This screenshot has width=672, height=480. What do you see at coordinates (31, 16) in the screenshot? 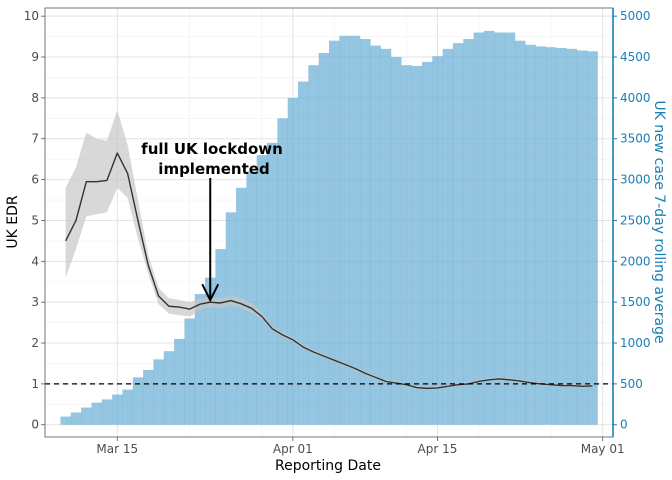
I see `left-tick-label: 10` at bounding box center [31, 16].